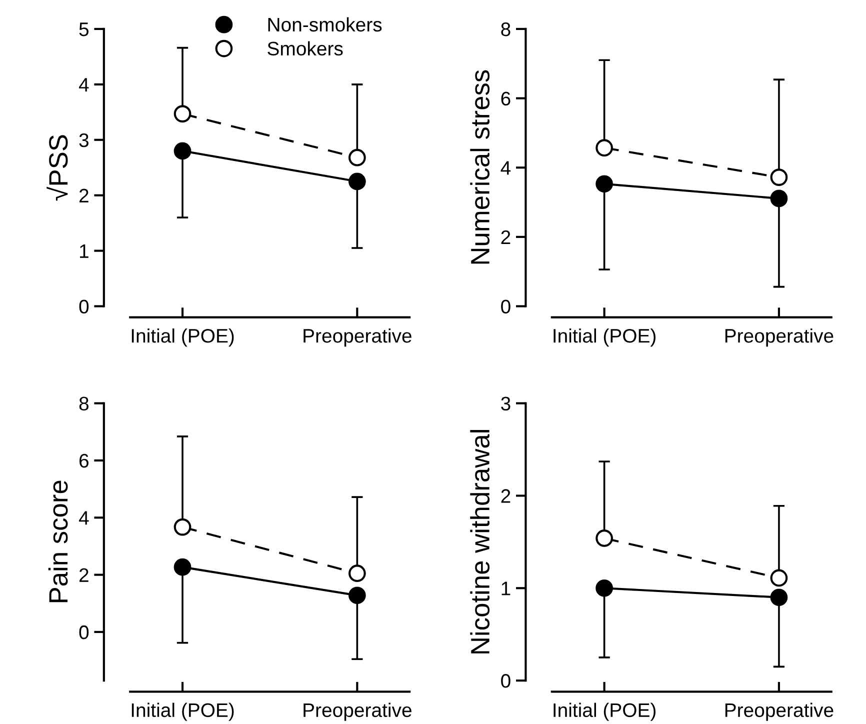 This screenshot has height=724, width=866. Describe the element at coordinates (57, 168) in the screenshot. I see `y-axis-title: √PSS` at that location.